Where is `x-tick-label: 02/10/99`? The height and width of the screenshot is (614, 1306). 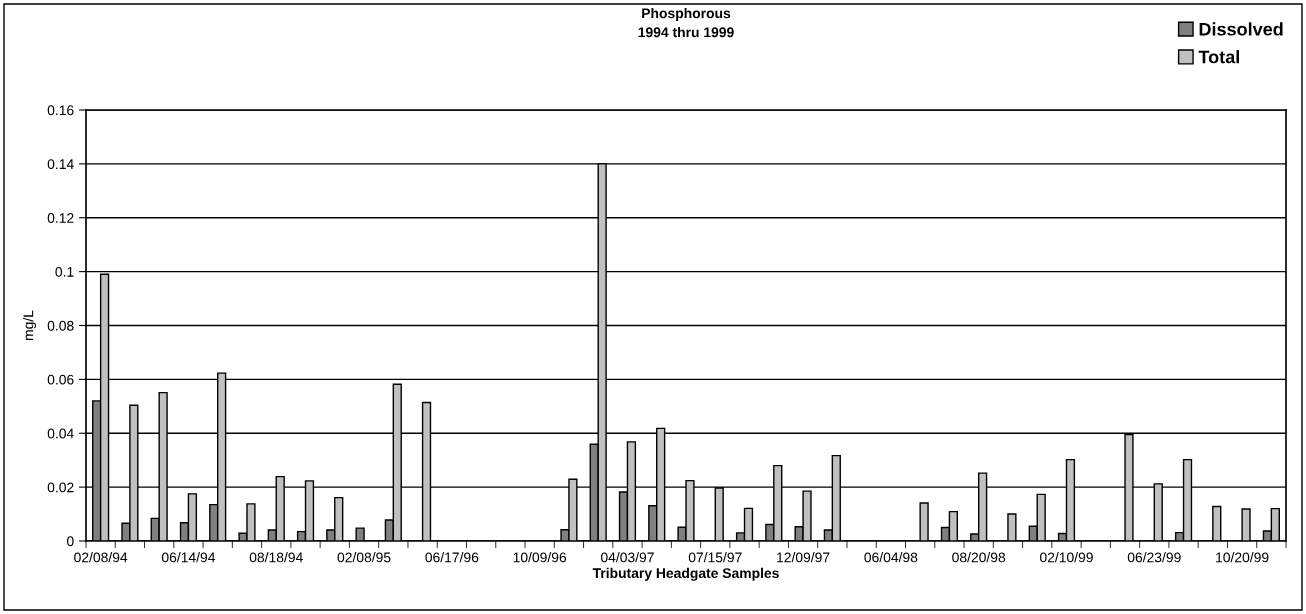
x-tick-label: 02/10/99 is located at coordinates (1066, 557).